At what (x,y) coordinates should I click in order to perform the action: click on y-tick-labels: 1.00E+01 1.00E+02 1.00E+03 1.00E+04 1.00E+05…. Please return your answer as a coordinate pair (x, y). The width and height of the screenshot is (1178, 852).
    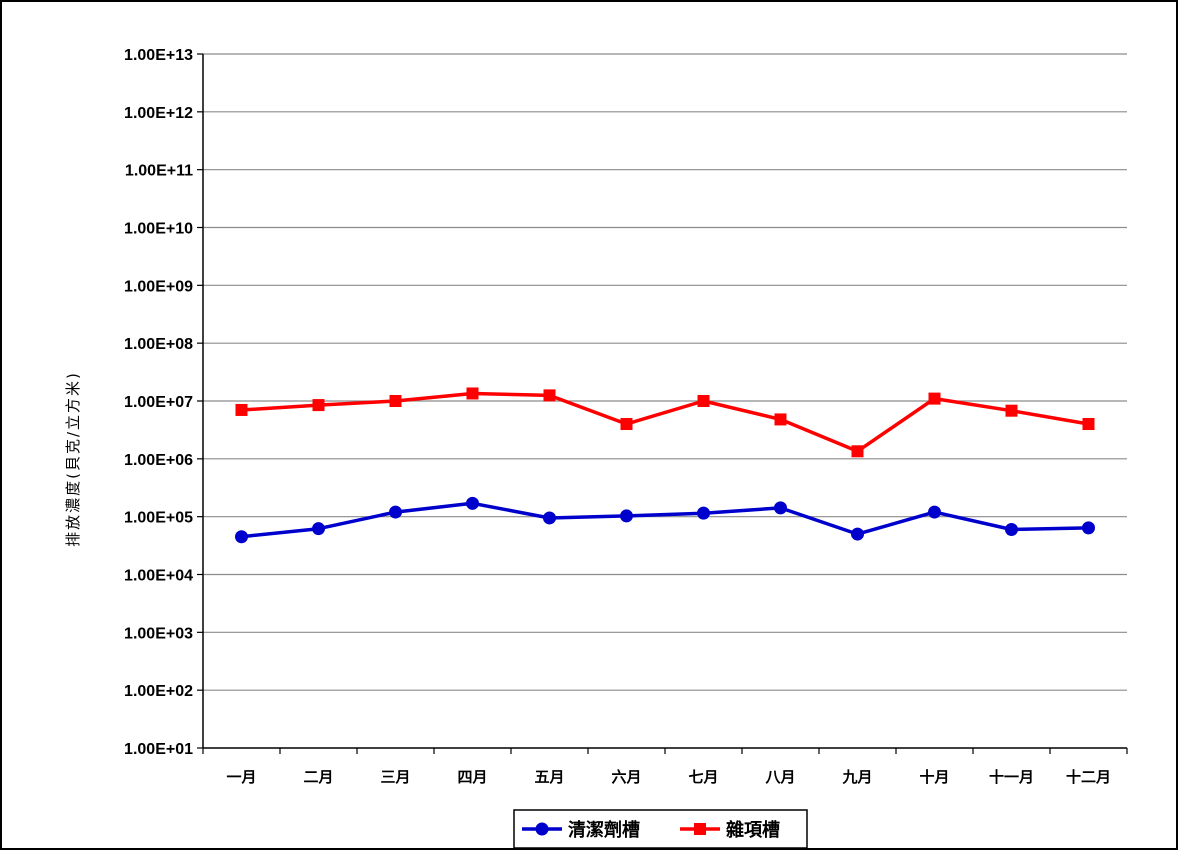
    Looking at the image, I should click on (158, 402).